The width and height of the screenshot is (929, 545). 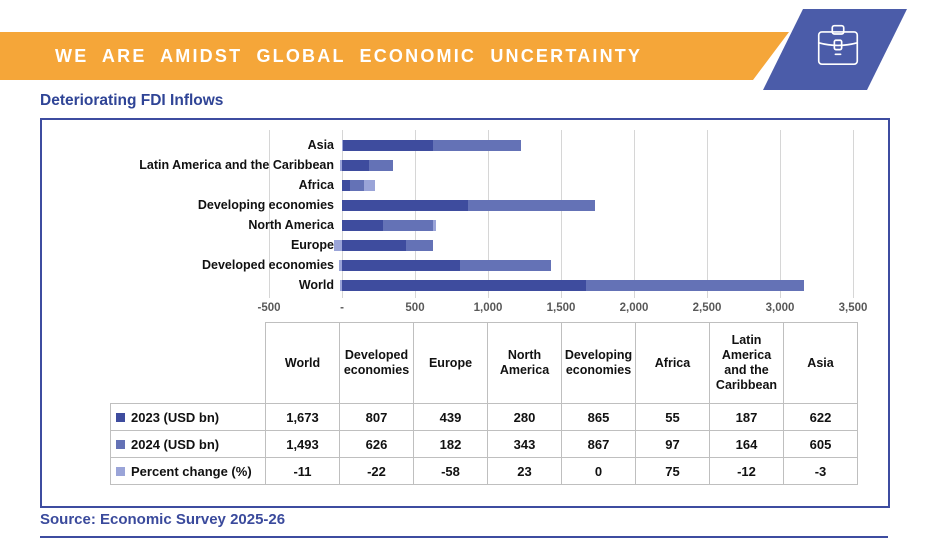 What do you see at coordinates (302, 444) in the screenshot?
I see `value-cell: 1,493` at bounding box center [302, 444].